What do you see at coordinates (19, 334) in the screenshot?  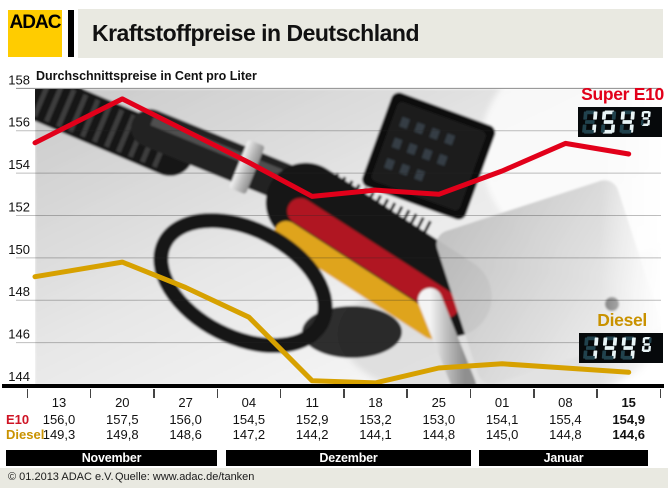 I see `y-axis-tick-label: 146` at bounding box center [19, 334].